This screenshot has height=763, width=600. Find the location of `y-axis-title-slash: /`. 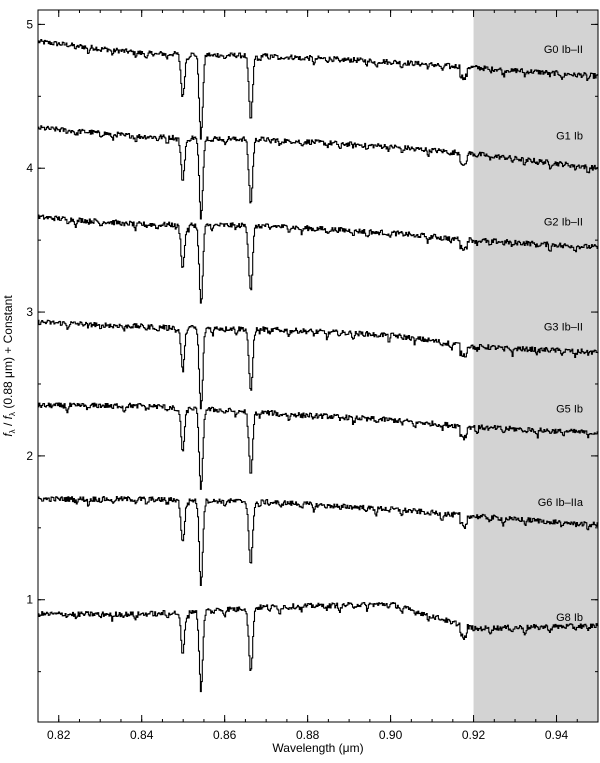

y-axis-title-slash: / is located at coordinates (8, 424).